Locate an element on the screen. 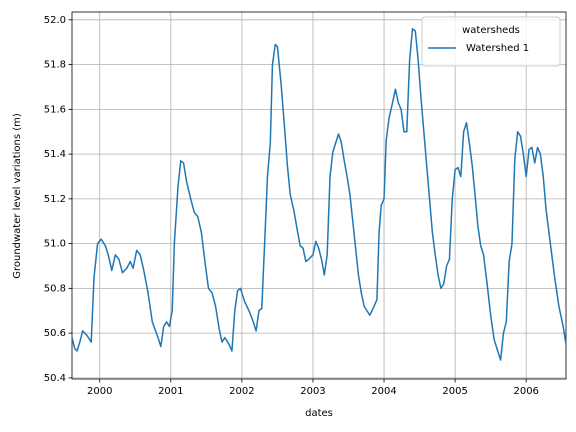 The width and height of the screenshot is (576, 432). y-tick-label: 51.0 is located at coordinates (55, 244).